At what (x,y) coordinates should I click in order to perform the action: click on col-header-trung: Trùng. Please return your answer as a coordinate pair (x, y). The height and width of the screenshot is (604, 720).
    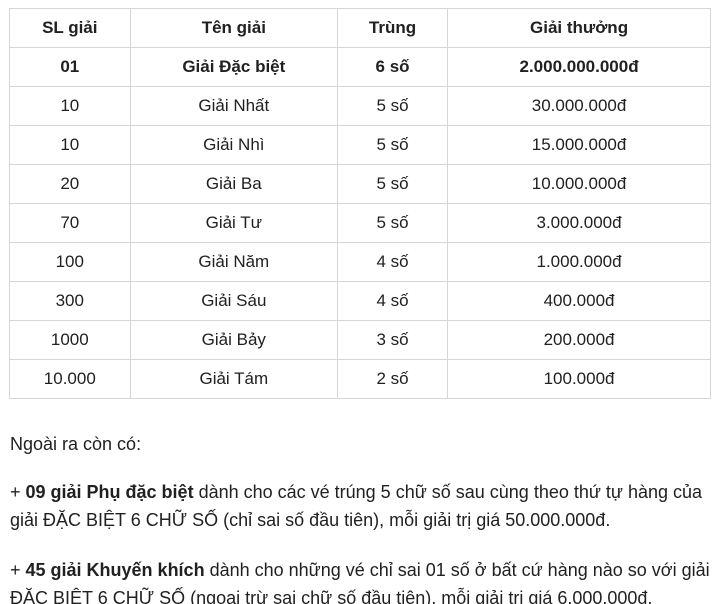
    Looking at the image, I should click on (393, 28).